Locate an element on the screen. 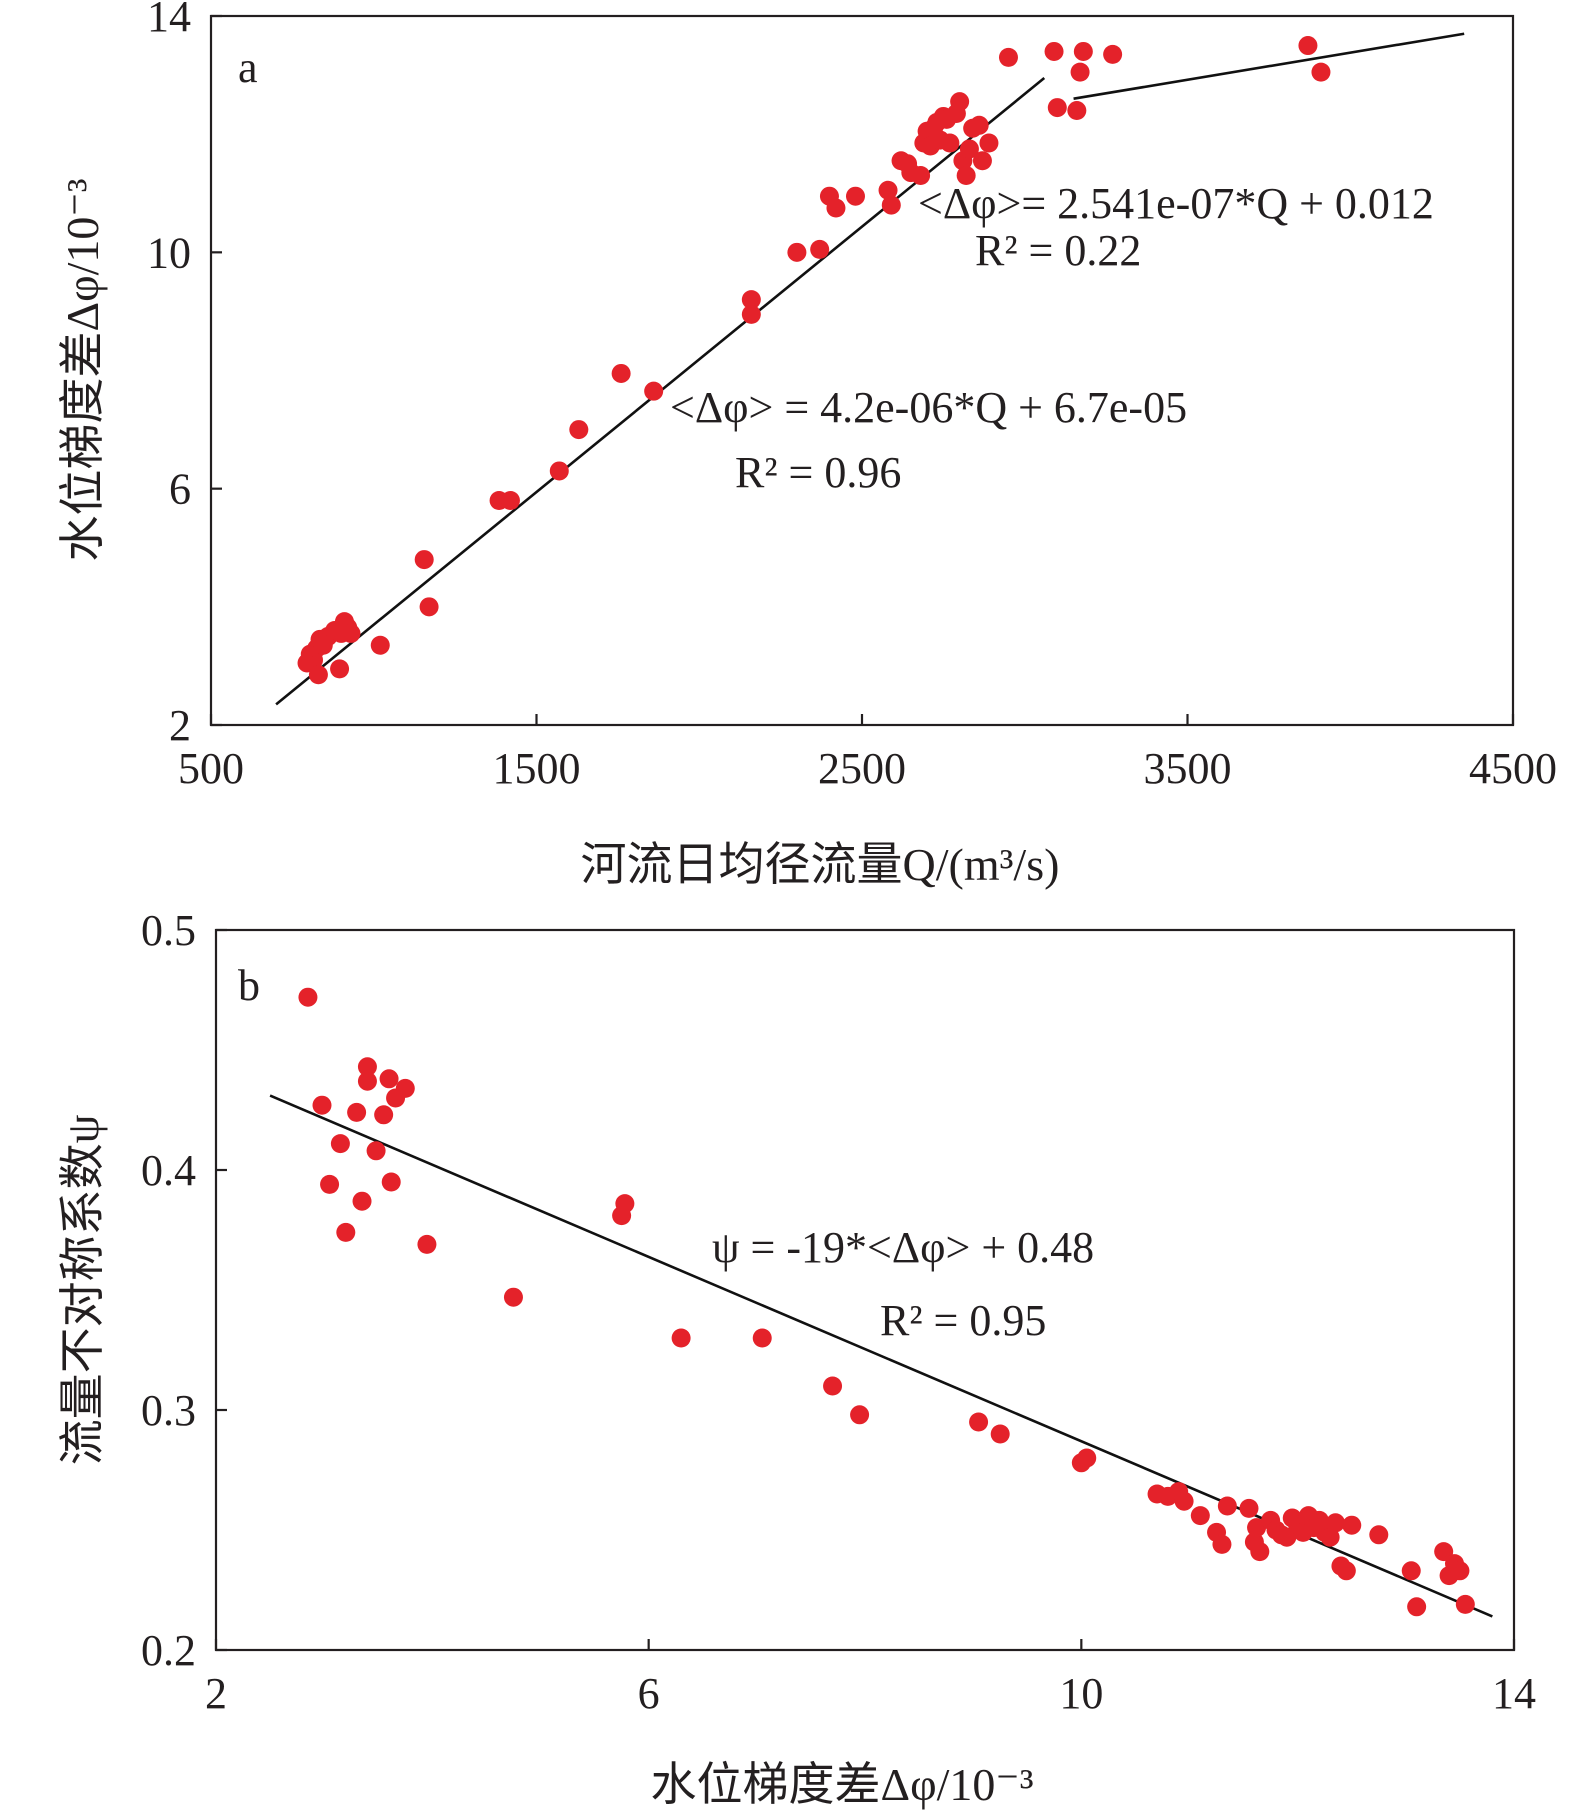 The height and width of the screenshot is (1814, 1575). x-tick-label: 6 is located at coordinates (649, 1693).